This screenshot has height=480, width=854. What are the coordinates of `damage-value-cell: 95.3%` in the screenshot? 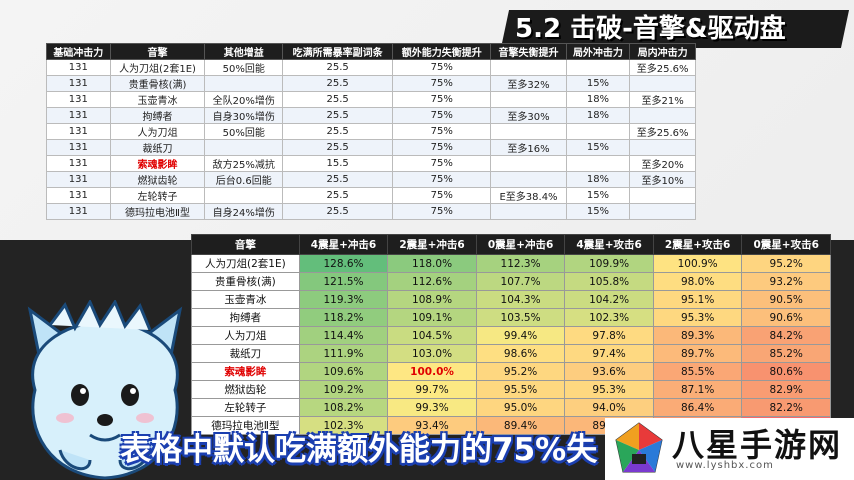 It's located at (609, 389).